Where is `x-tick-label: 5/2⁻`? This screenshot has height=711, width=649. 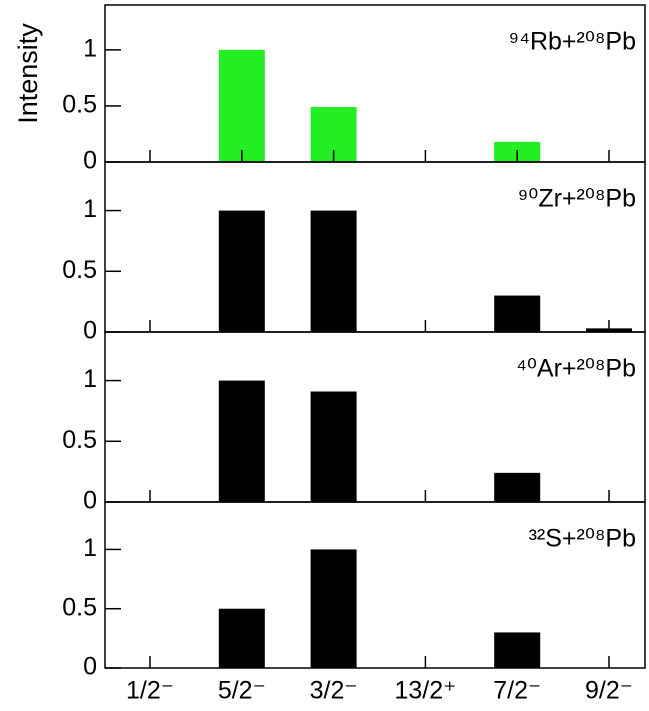
x-tick-label: 5/2⁻ is located at coordinates (242, 691).